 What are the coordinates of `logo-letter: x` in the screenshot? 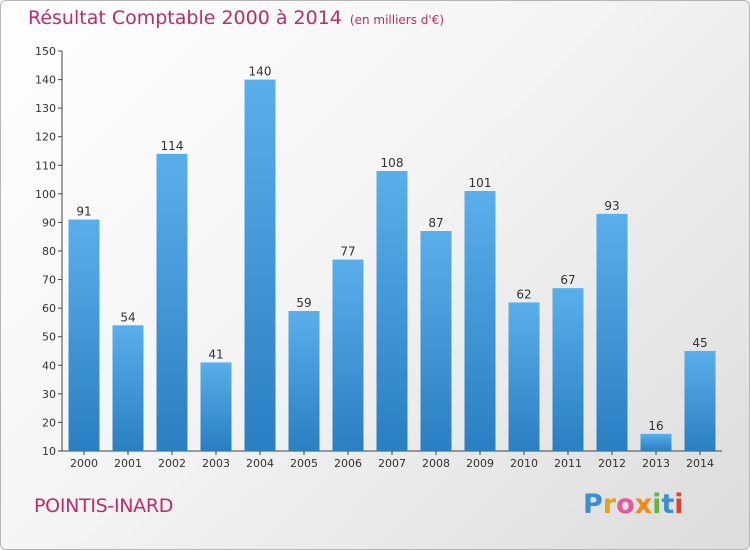 It's located at (643, 504).